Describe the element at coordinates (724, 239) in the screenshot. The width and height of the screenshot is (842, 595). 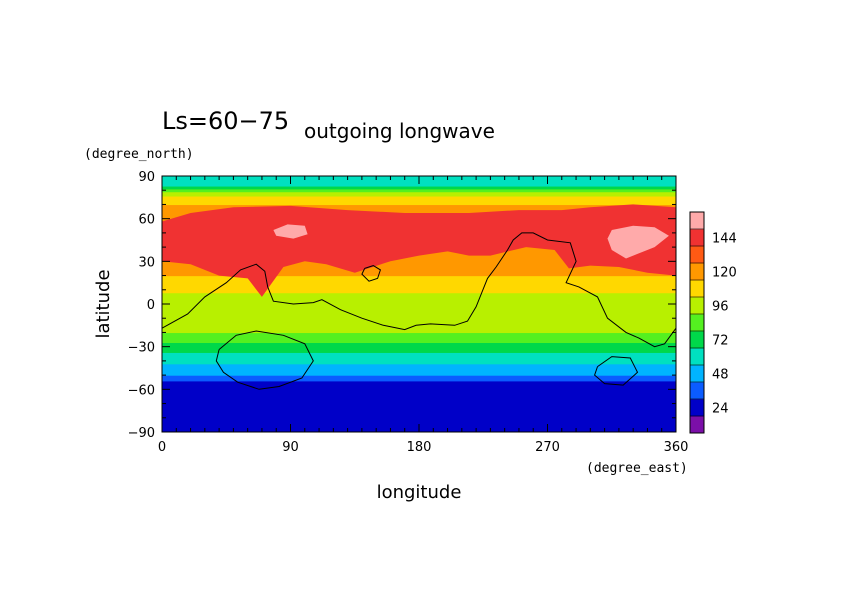
I see `colorbar-label-5: 144` at that location.